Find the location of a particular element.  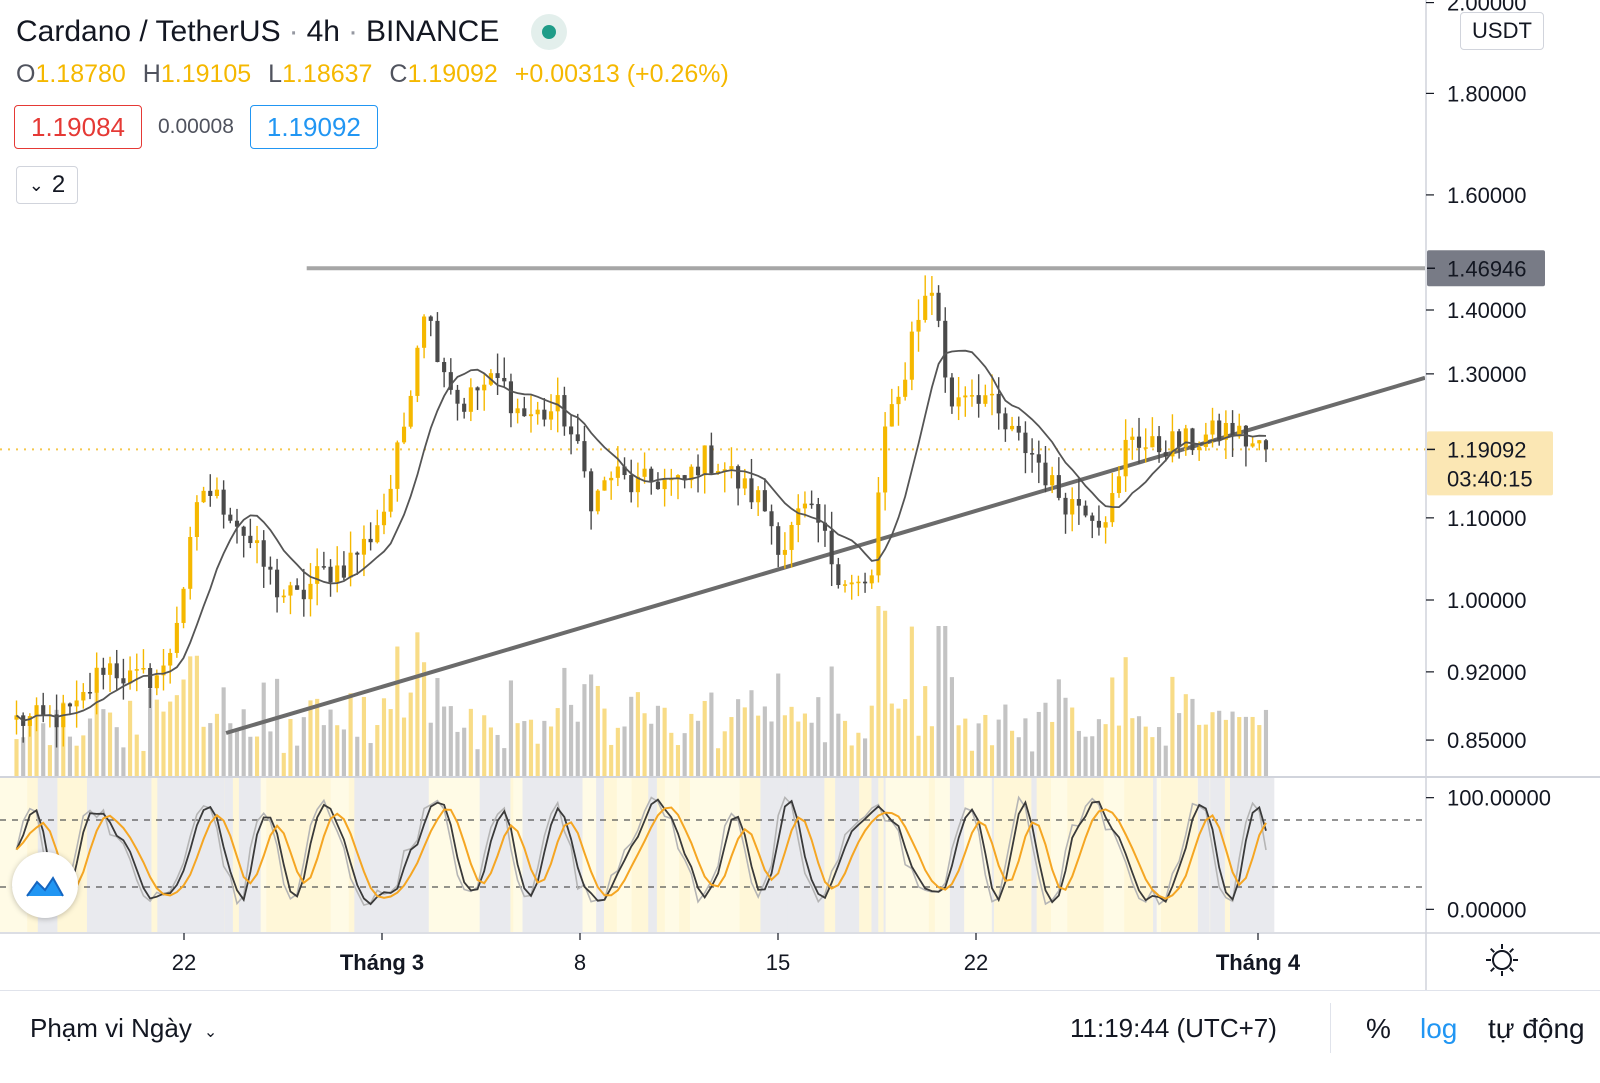

market-status-indicator is located at coordinates (549, 32).